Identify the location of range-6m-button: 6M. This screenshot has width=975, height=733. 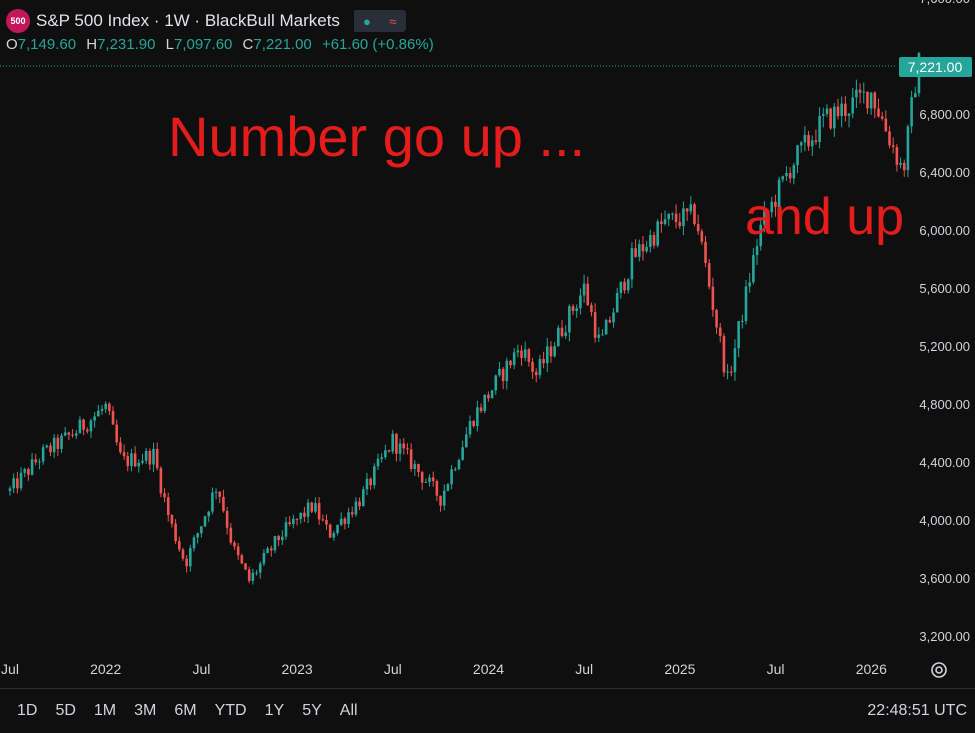
(185, 710).